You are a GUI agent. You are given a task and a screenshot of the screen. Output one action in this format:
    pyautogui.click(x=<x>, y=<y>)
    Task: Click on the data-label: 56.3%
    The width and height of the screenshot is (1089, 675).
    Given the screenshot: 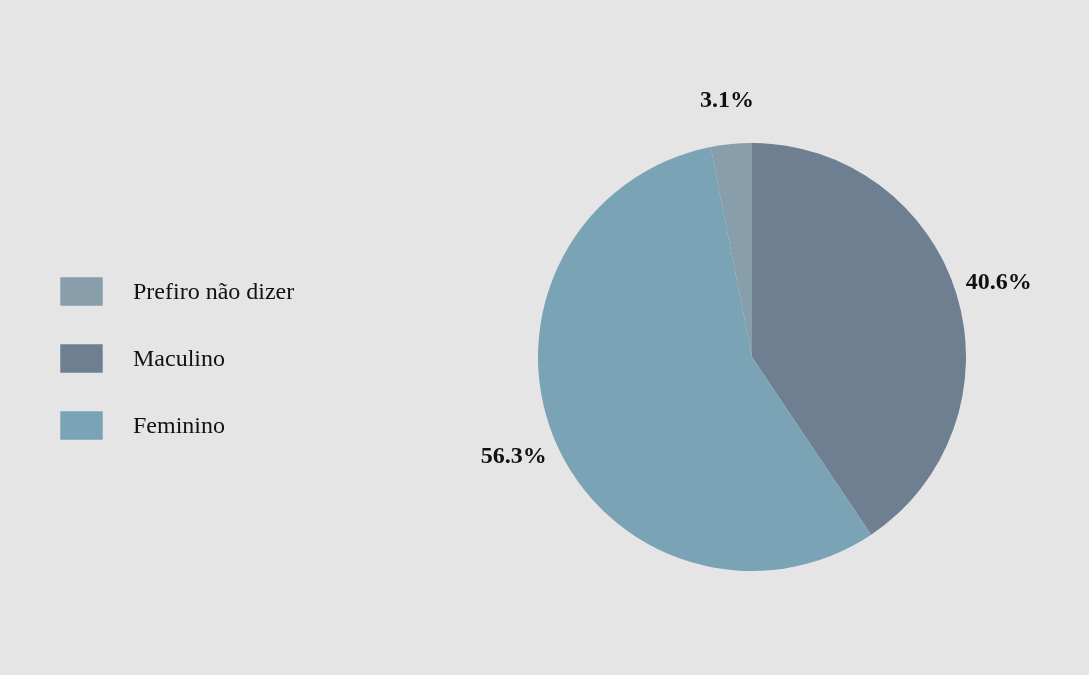 What is the action you would take?
    pyautogui.click(x=513, y=454)
    